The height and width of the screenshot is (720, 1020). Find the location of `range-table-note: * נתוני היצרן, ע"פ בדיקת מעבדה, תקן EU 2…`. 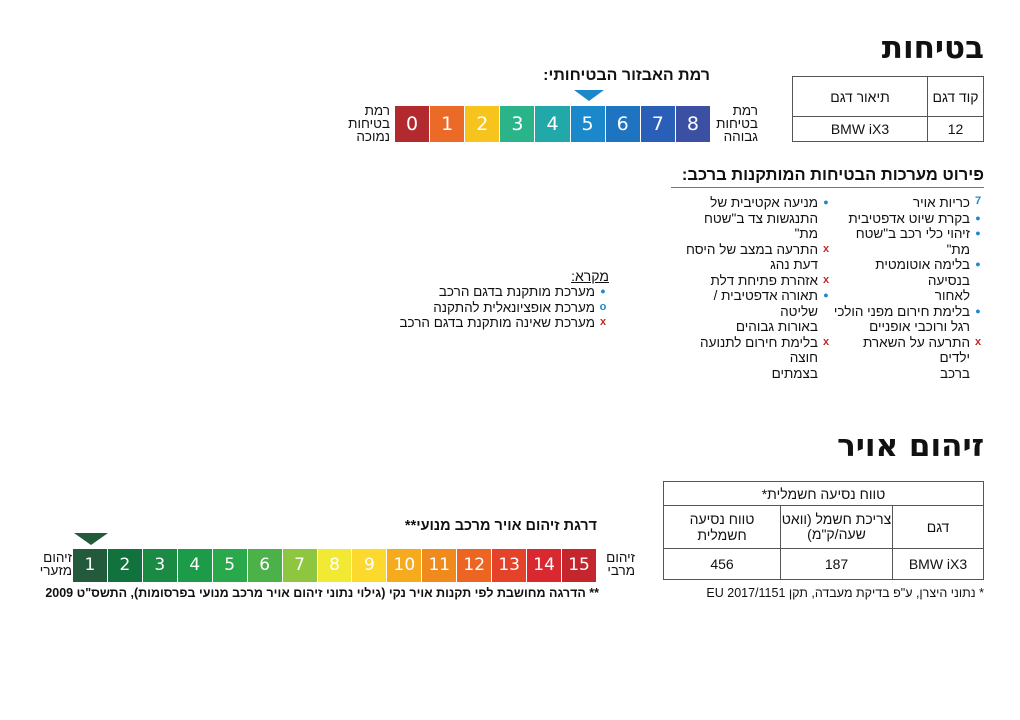

range-table-note: * נתוני היצרן, ע"פ בדיקת מעבדה, תקן EU 2… is located at coordinates (845, 593).